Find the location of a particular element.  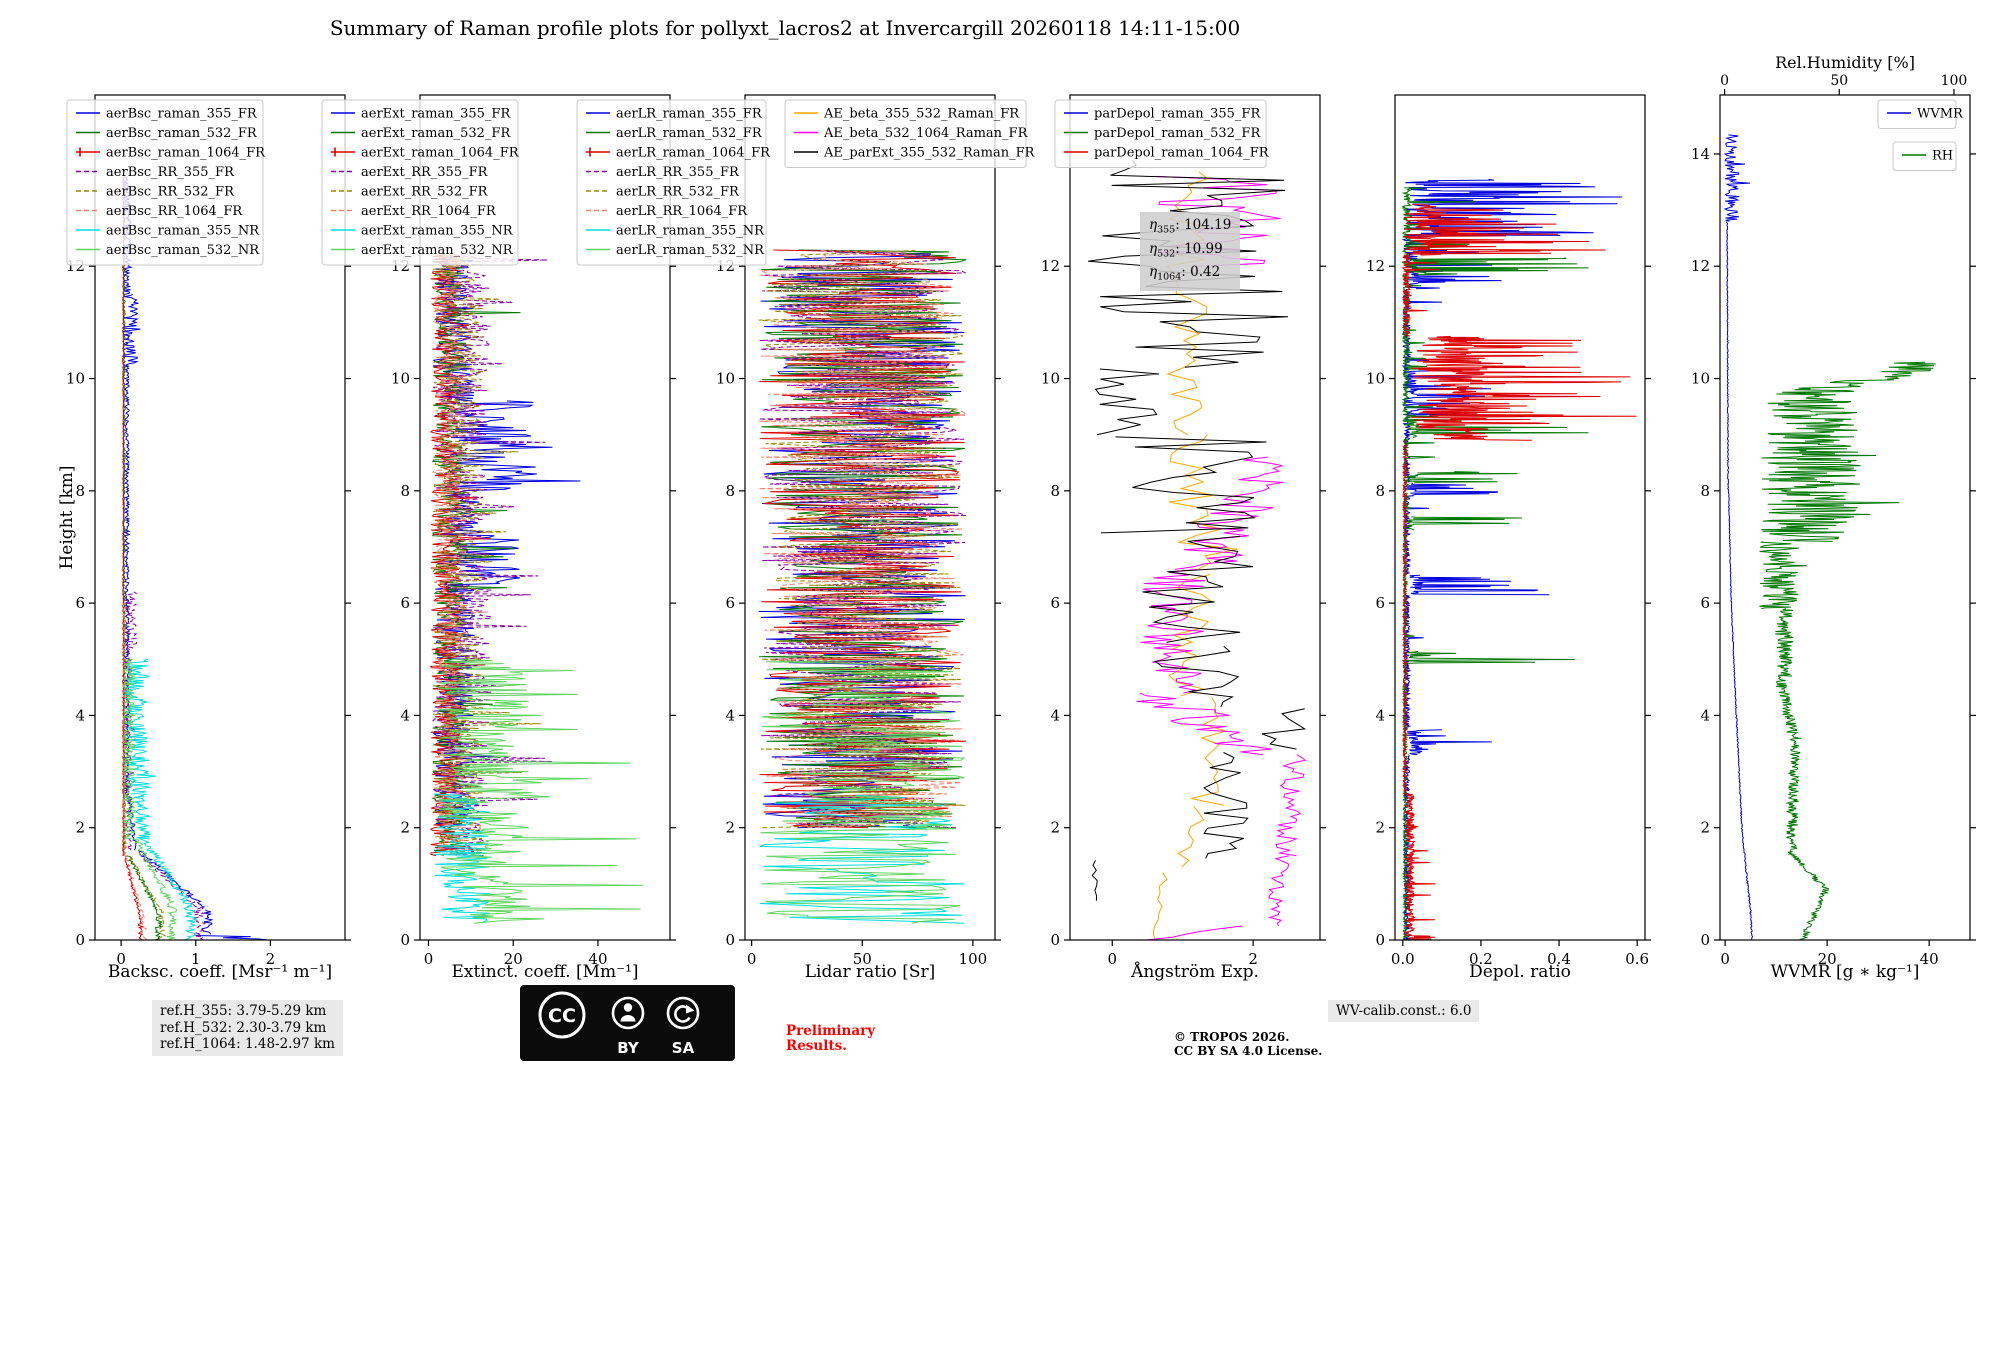

legend-label: aerBsc_raman_532_NR is located at coordinates (183, 250).